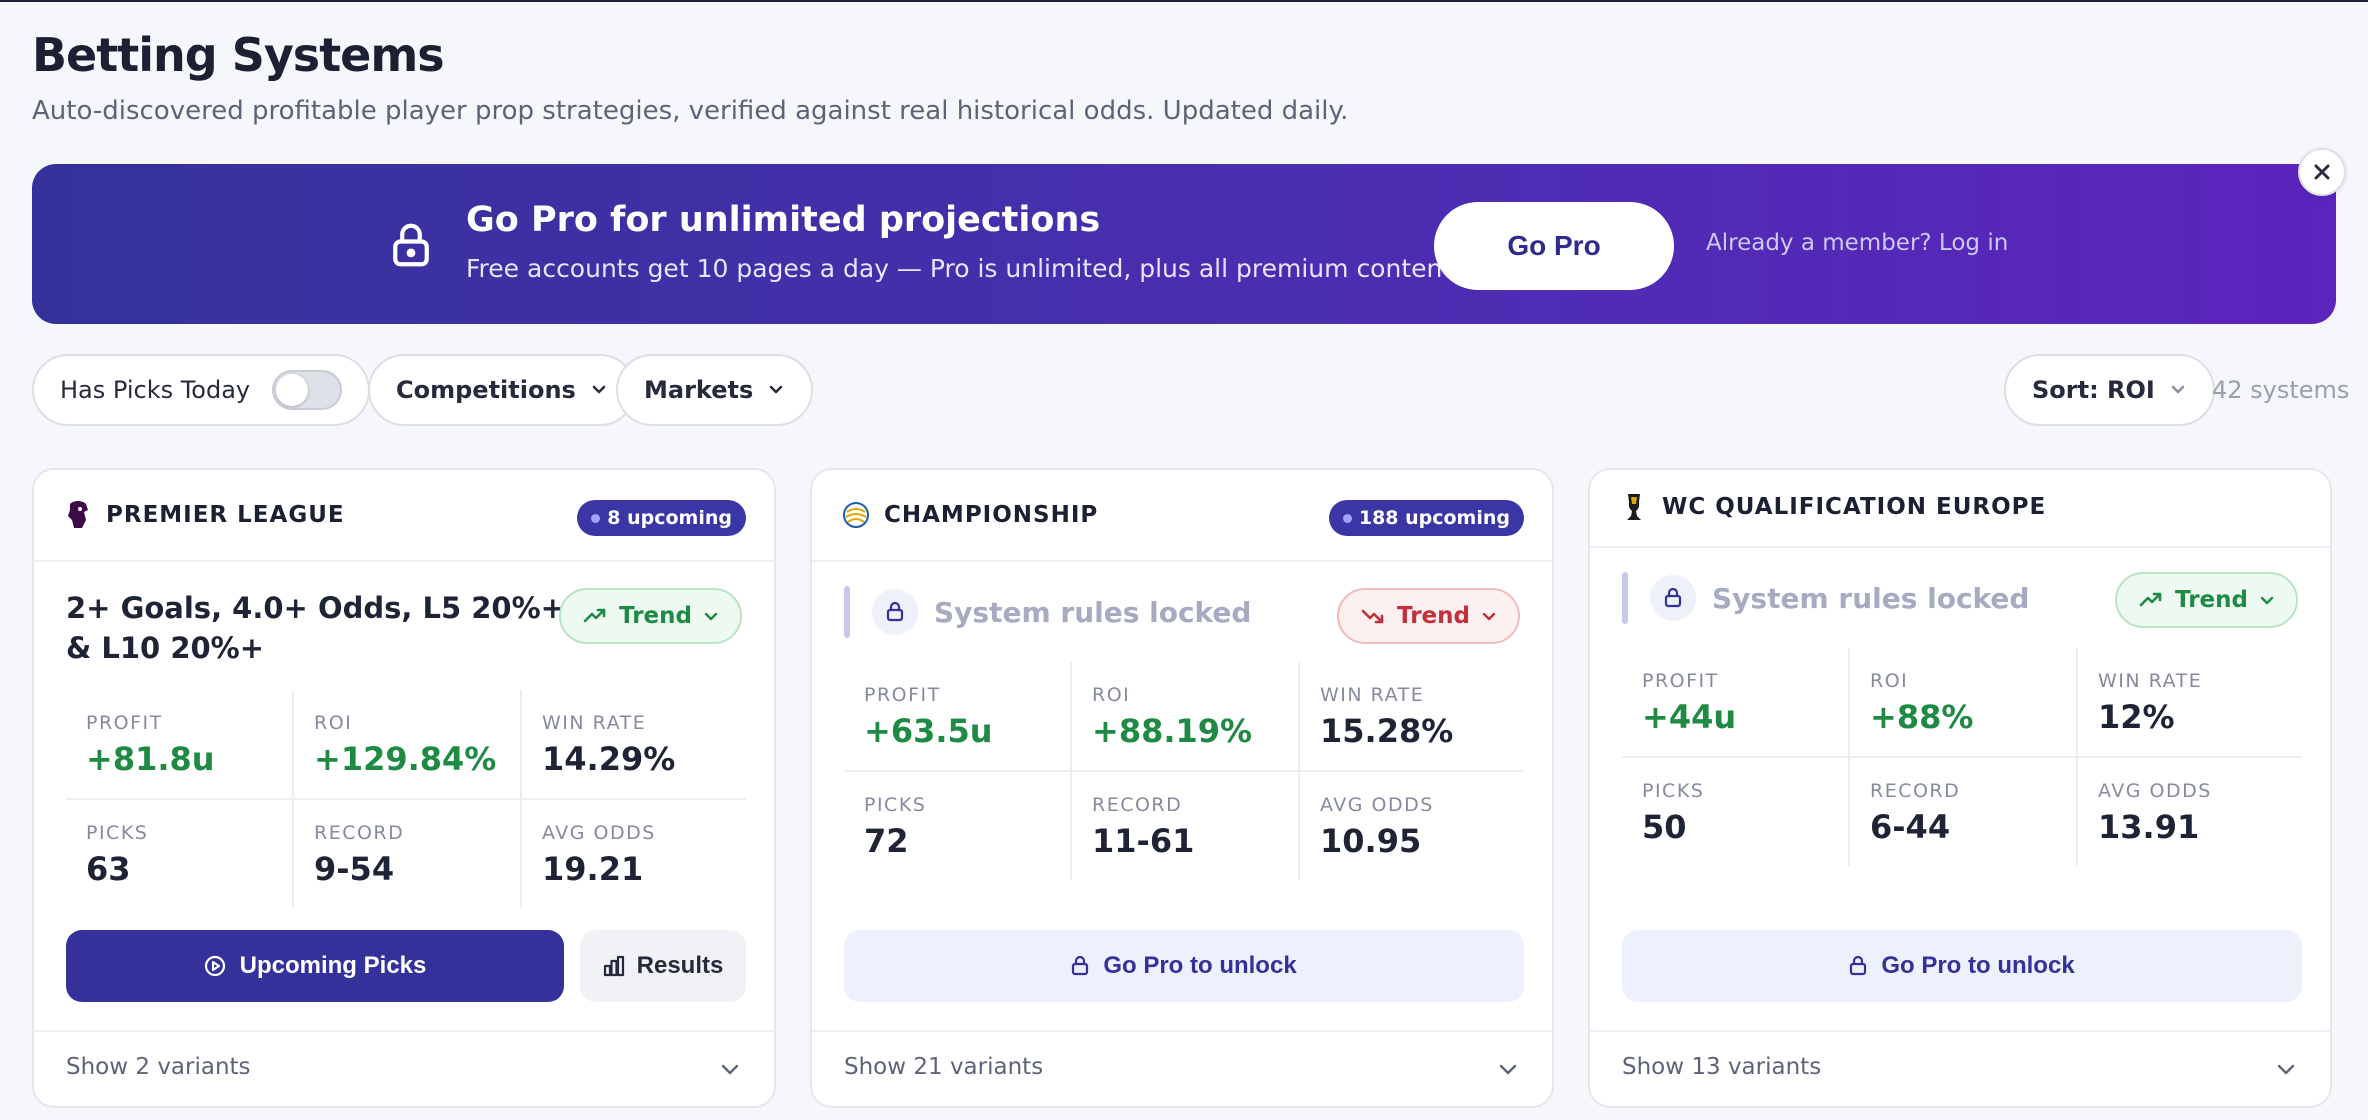 Image resolution: width=2368 pixels, height=1120 pixels. I want to click on stat-avg-odds: AVG ODDS 19.21, so click(633, 854).